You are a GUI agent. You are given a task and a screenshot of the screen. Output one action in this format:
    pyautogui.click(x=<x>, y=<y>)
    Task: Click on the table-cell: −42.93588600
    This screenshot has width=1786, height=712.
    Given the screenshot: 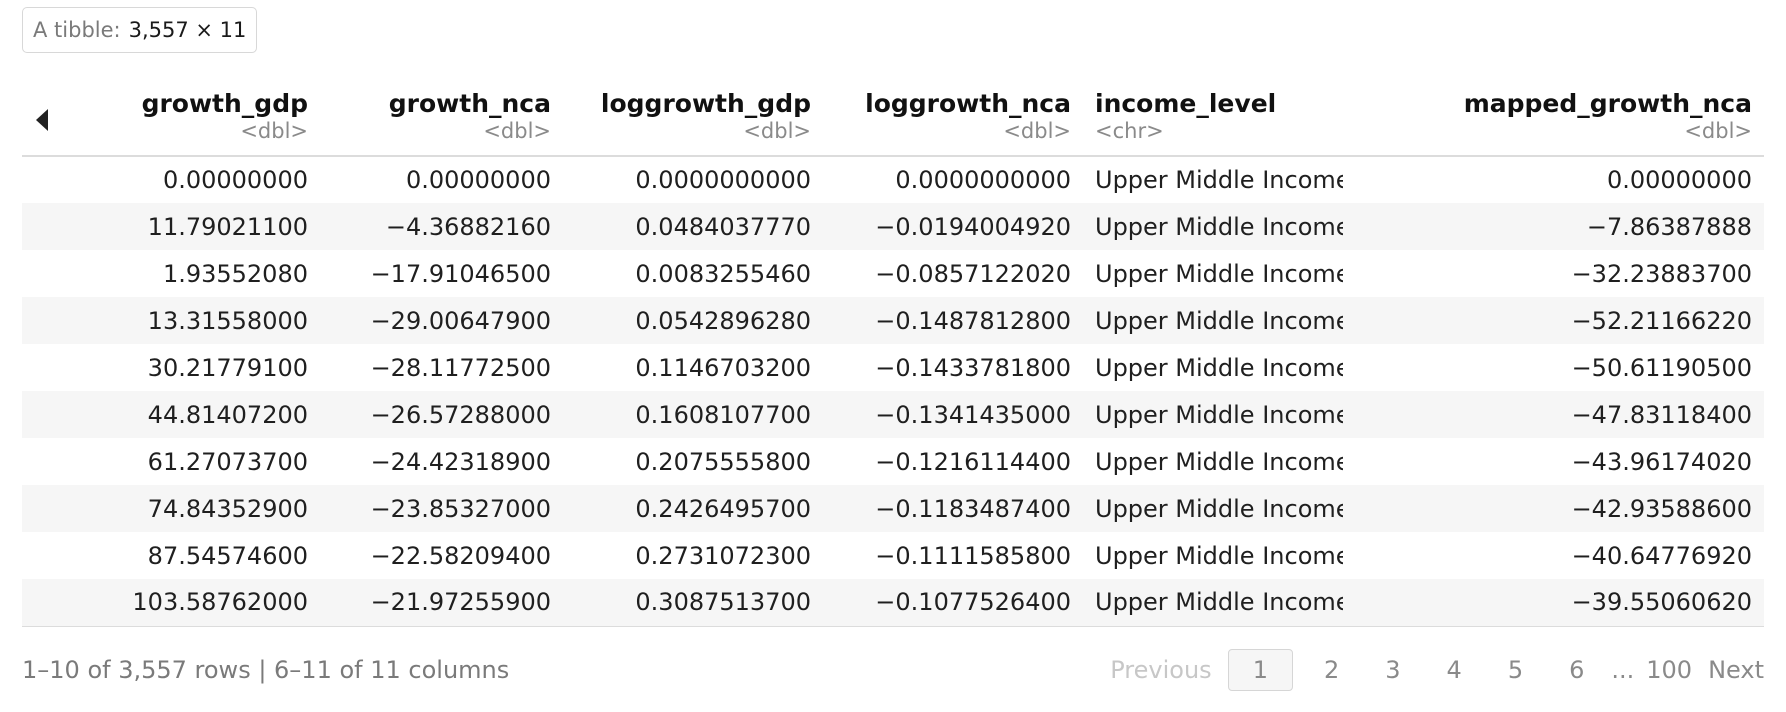 What is the action you would take?
    pyautogui.click(x=1553, y=508)
    